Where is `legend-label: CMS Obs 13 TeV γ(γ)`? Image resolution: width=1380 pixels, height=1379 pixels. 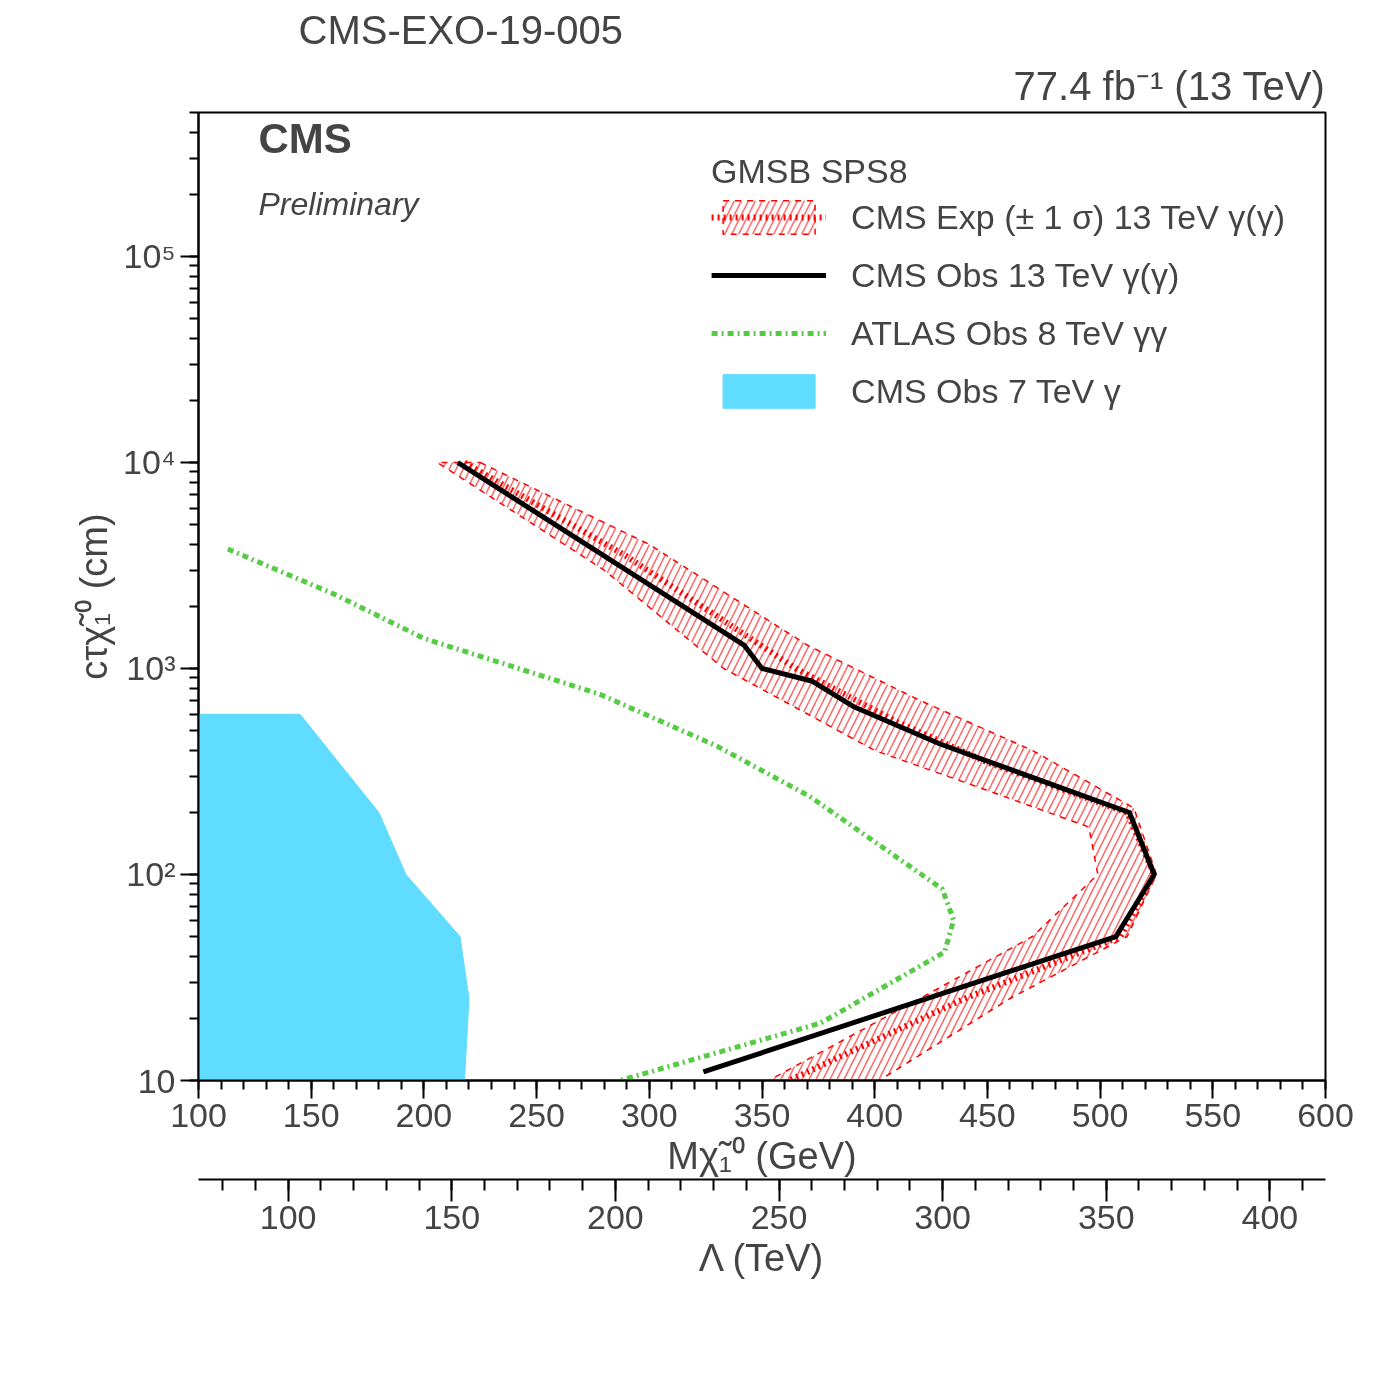 legend-label: CMS Obs 13 TeV γ(γ) is located at coordinates (1015, 275).